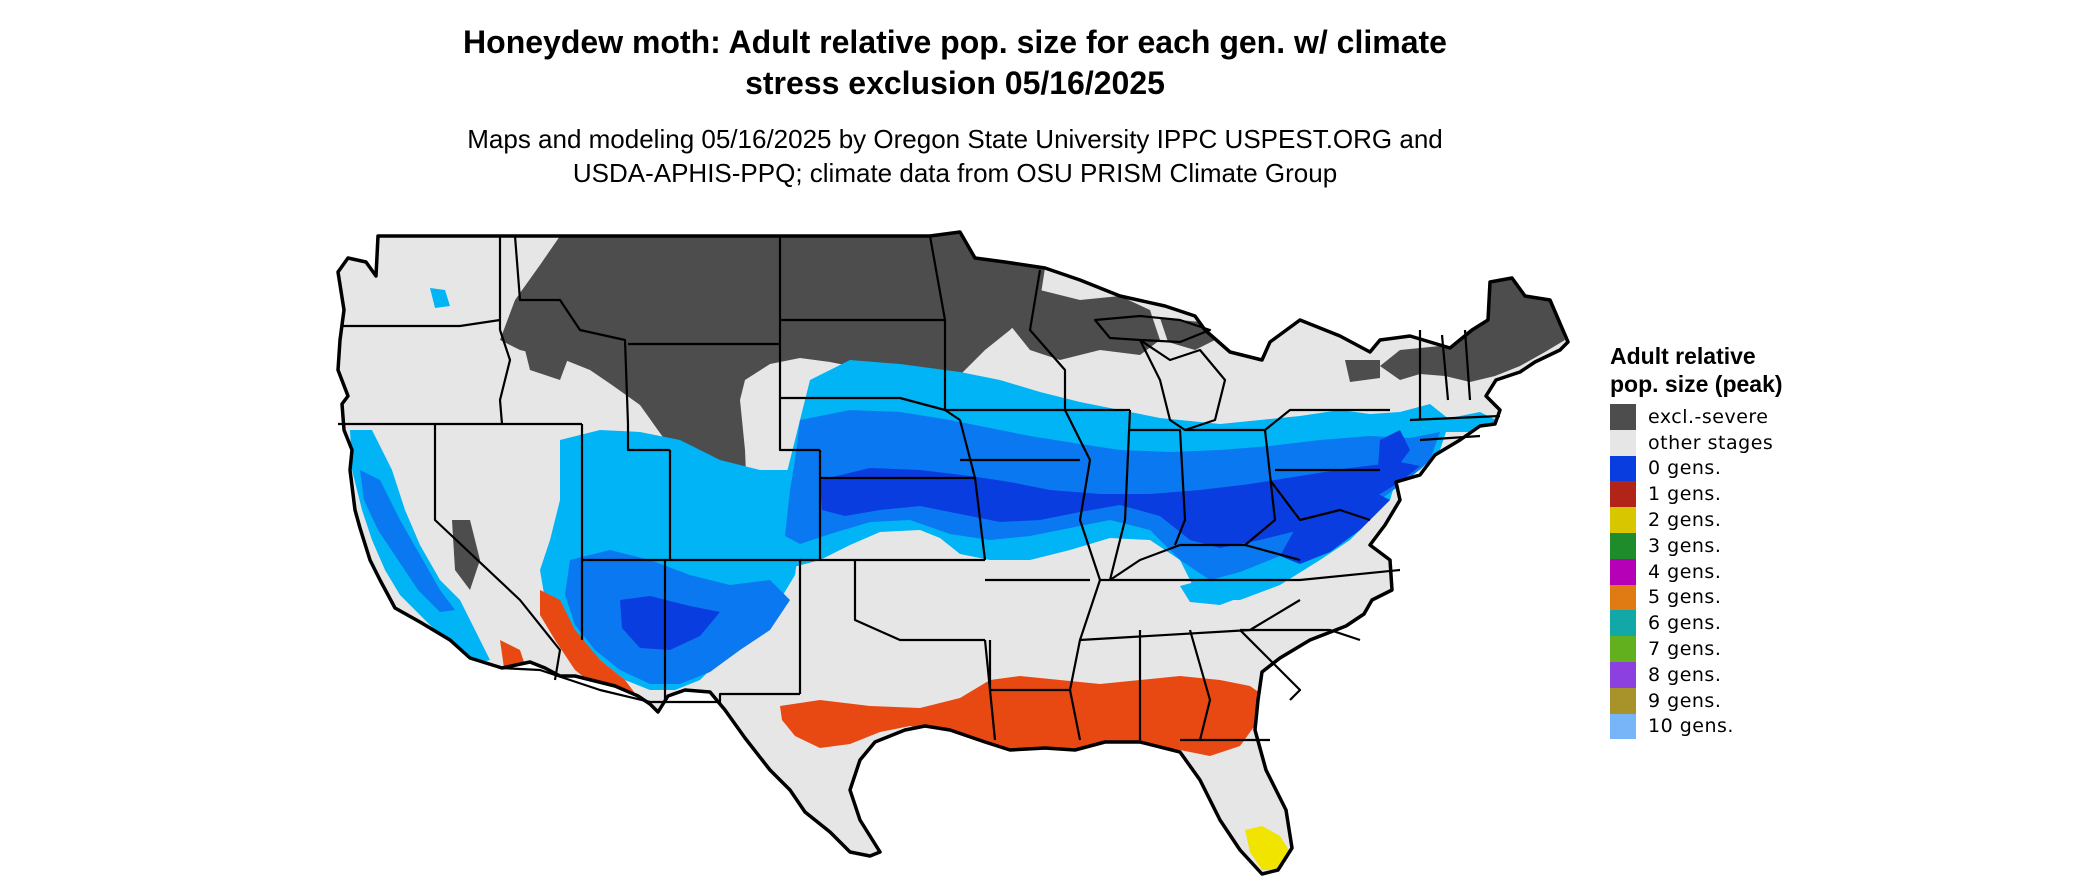 The width and height of the screenshot is (2100, 892). I want to click on border-mn-wi, so click(1047, 339).